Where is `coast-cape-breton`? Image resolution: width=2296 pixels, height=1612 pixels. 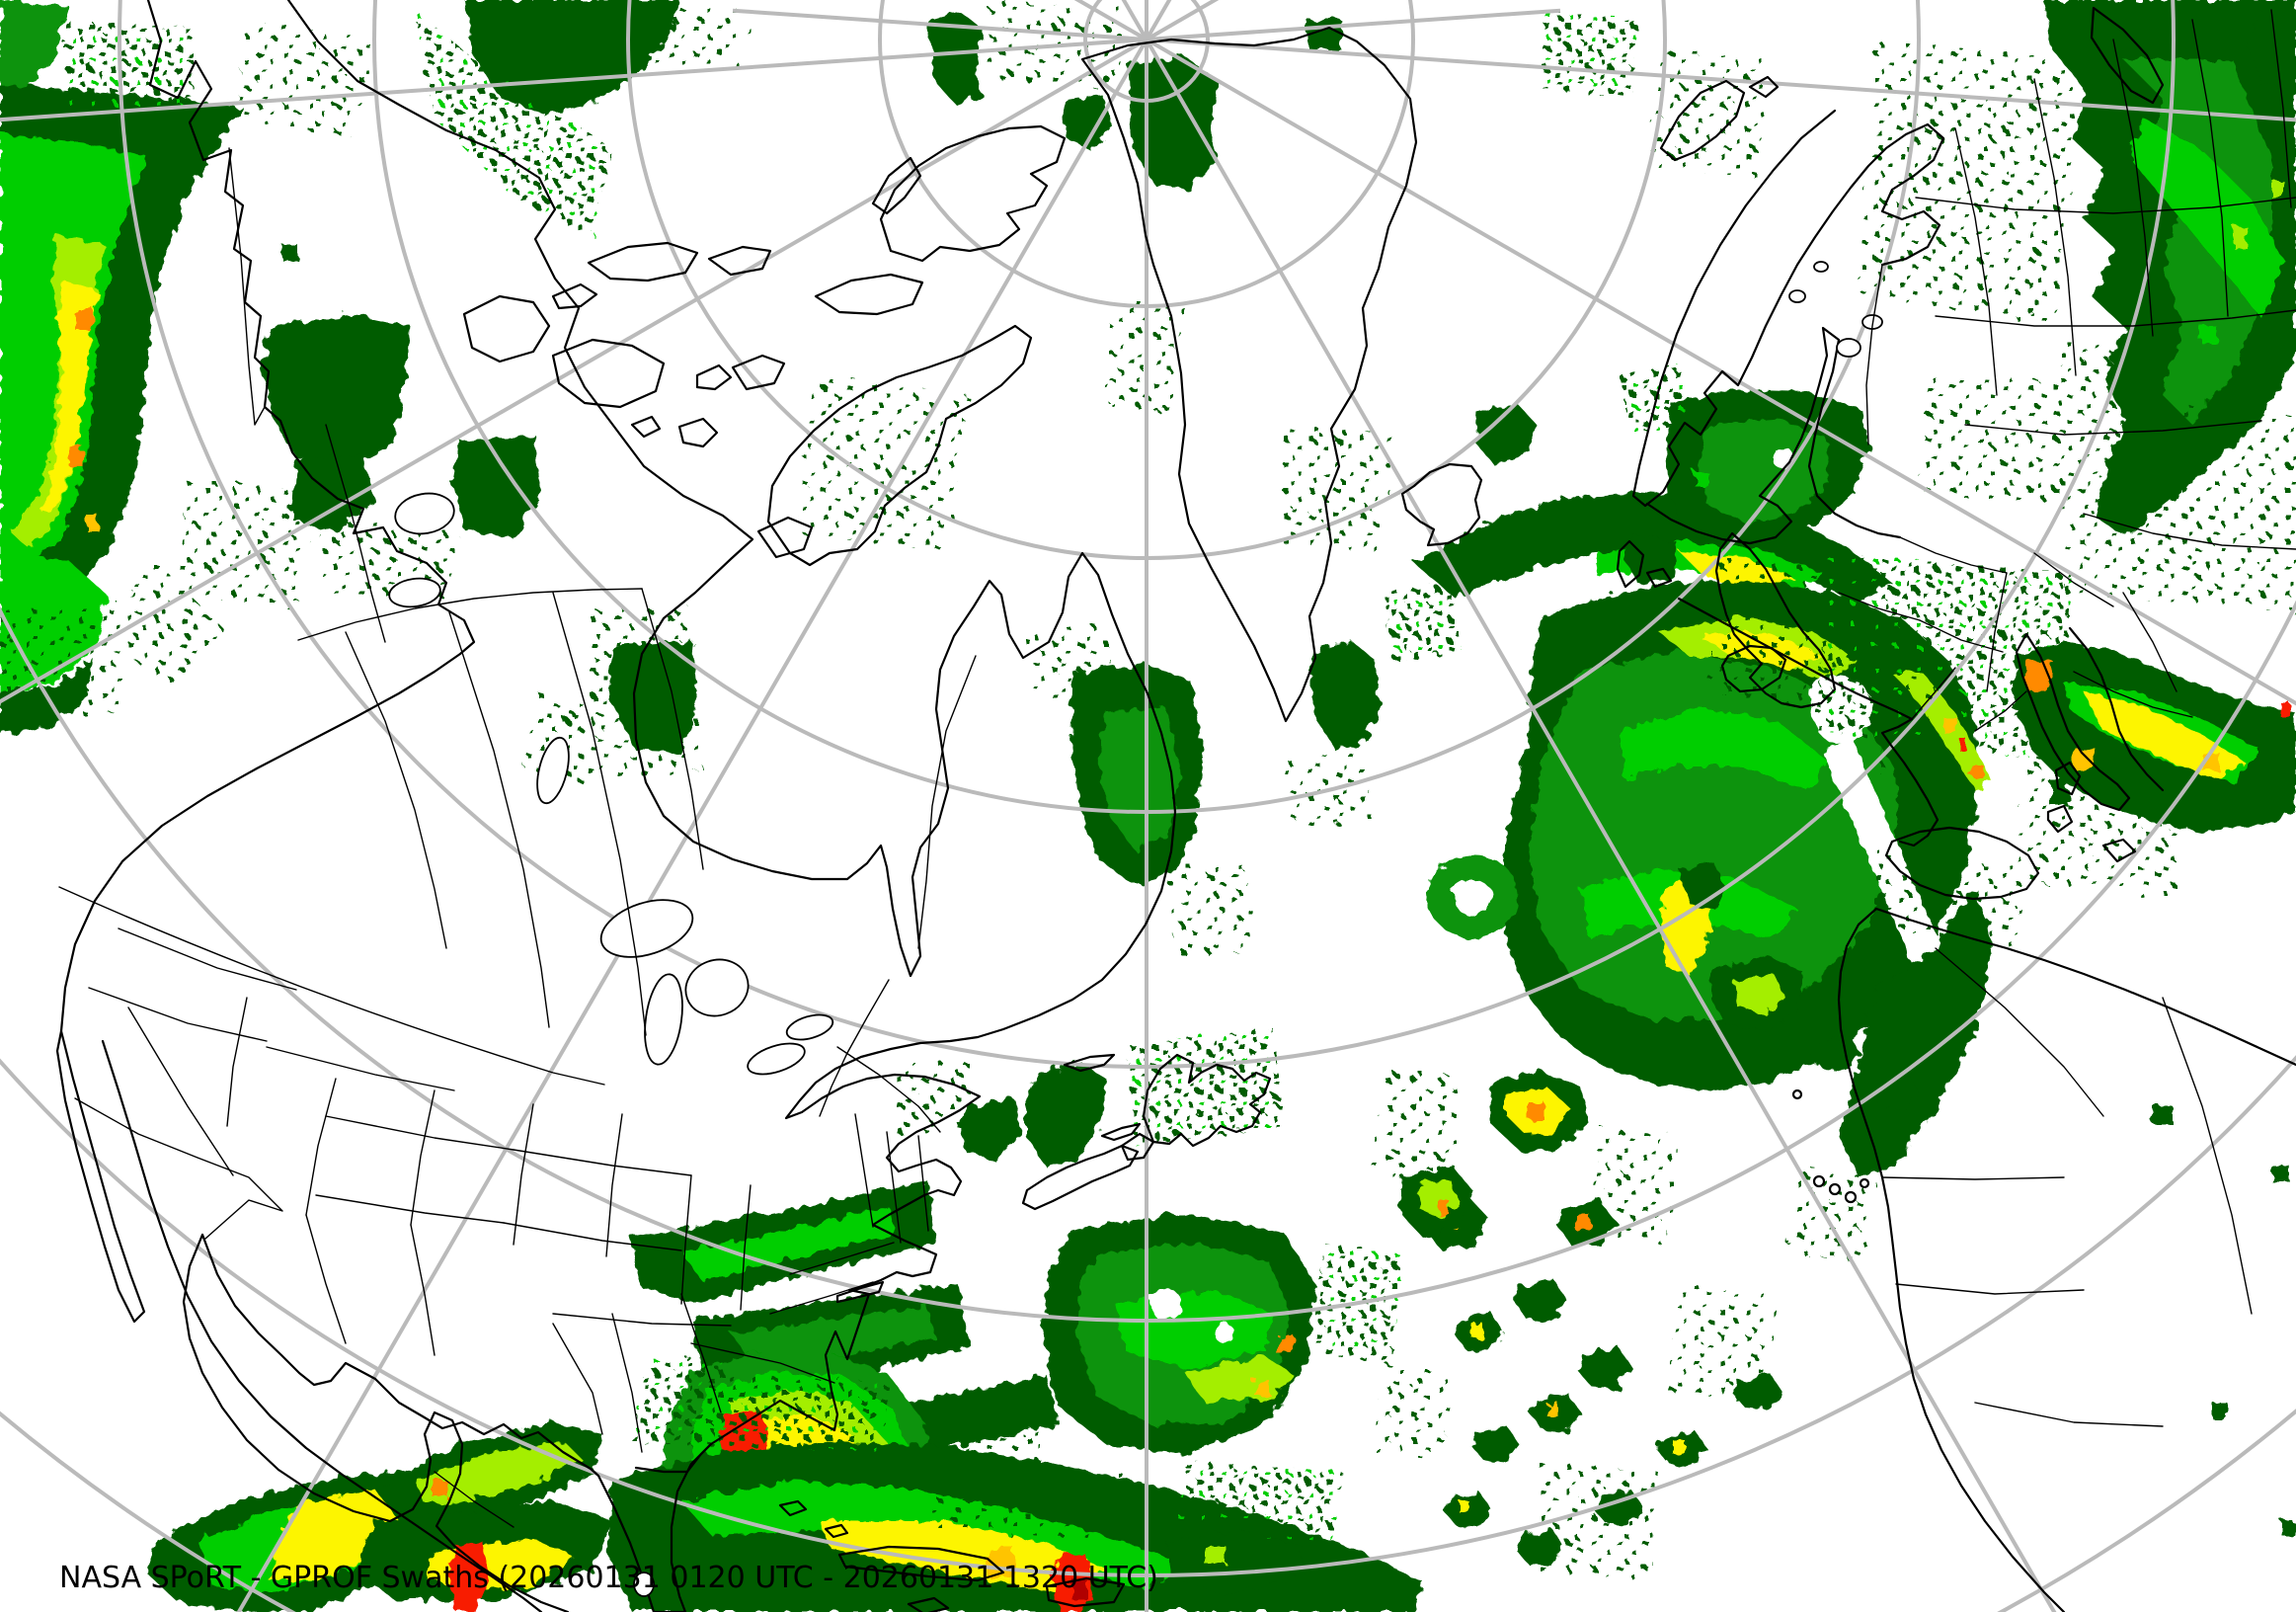
coast-cape-breton is located at coordinates (1138, 1147).